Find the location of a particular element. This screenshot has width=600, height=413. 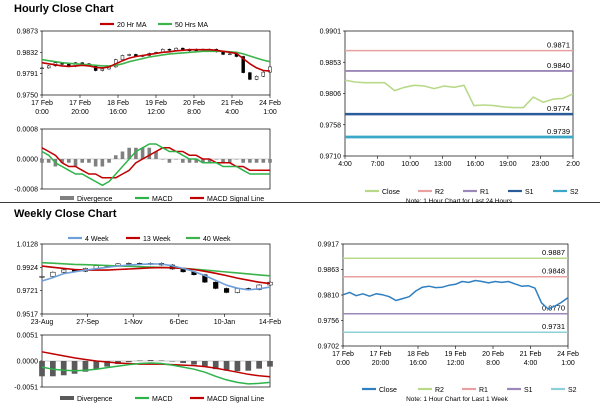

hourly-section-title: Hourly Close Chart is located at coordinates (64, 9).